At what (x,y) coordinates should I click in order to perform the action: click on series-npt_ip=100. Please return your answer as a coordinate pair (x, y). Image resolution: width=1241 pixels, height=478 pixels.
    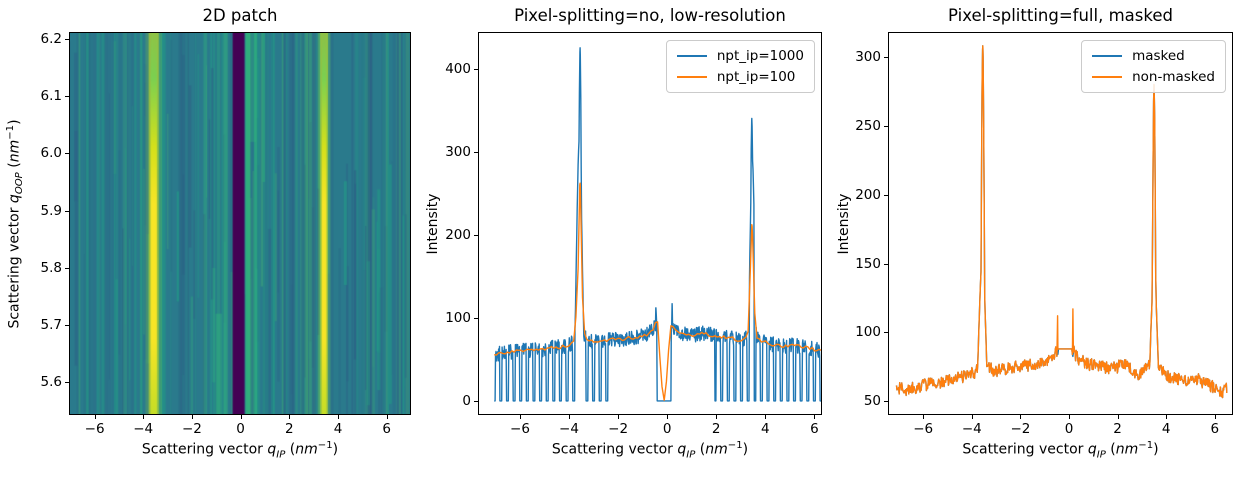
    Looking at the image, I should click on (658, 291).